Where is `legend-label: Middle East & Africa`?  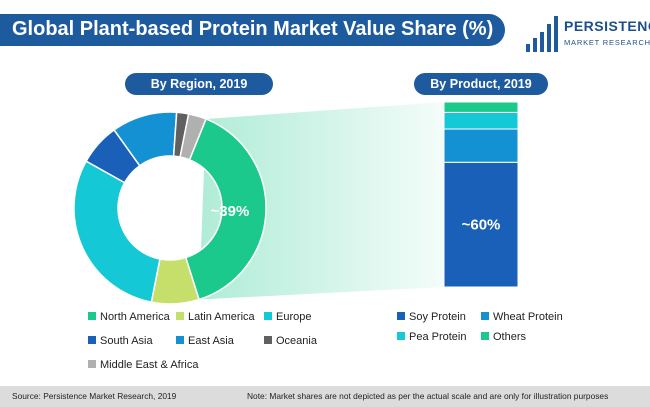 legend-label: Middle East & Africa is located at coordinates (149, 365).